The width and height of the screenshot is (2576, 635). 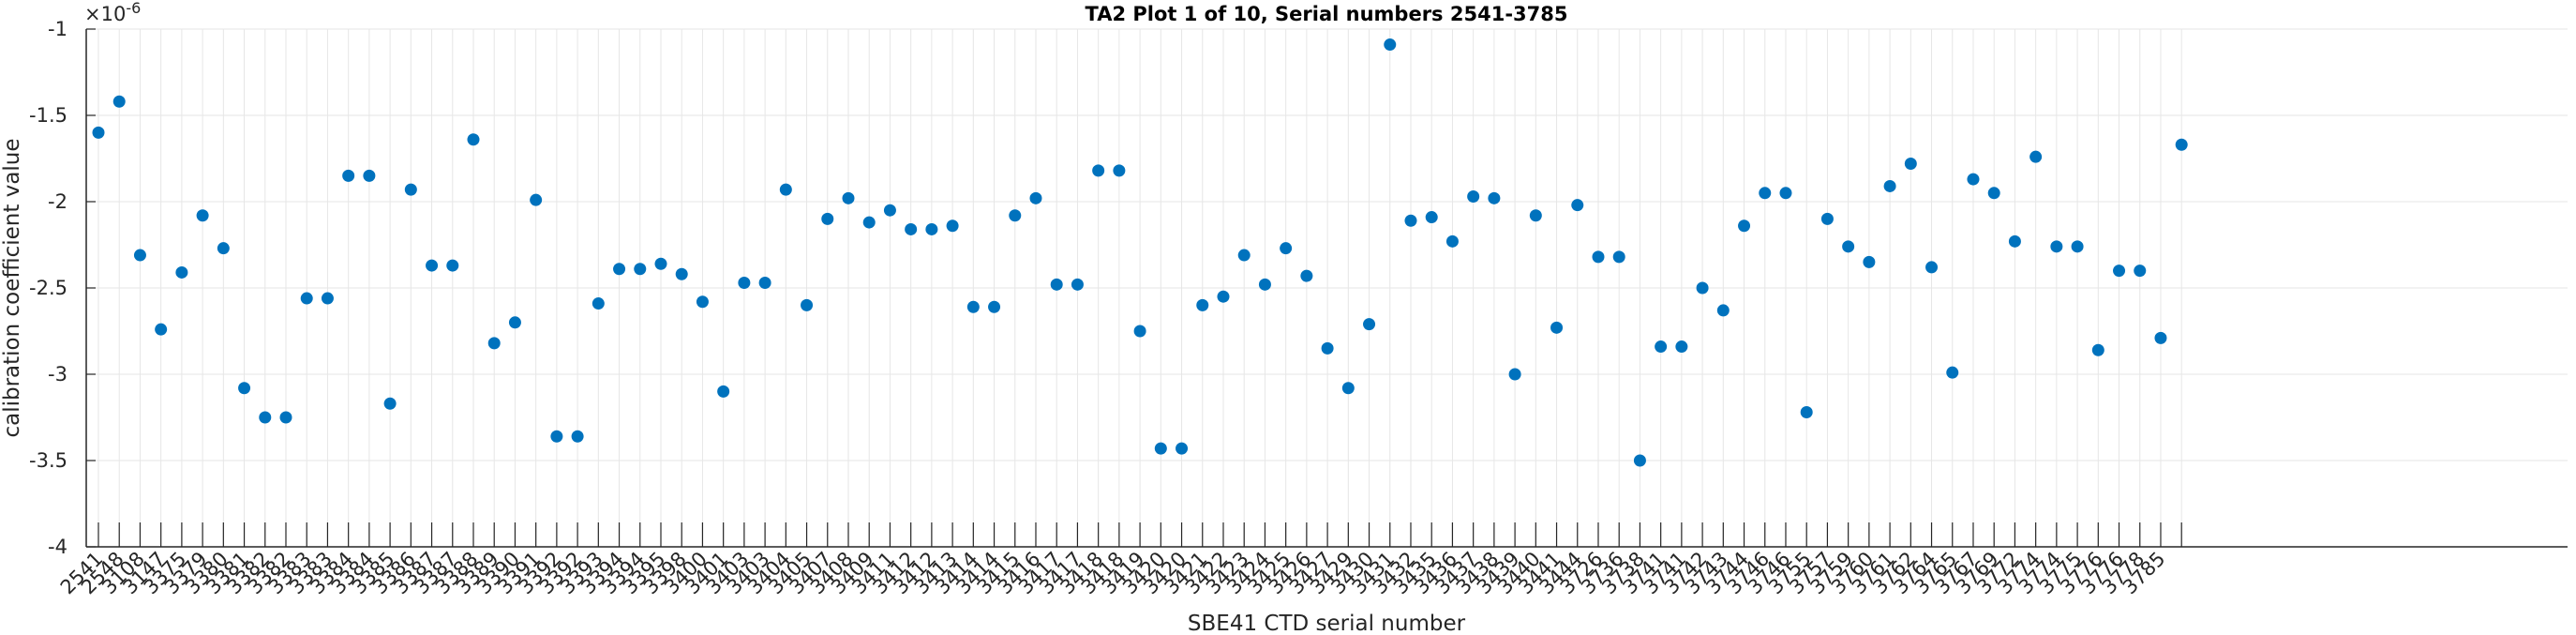 What do you see at coordinates (1327, 623) in the screenshot?
I see `x-axis-label: SBE41 CTD serial number` at bounding box center [1327, 623].